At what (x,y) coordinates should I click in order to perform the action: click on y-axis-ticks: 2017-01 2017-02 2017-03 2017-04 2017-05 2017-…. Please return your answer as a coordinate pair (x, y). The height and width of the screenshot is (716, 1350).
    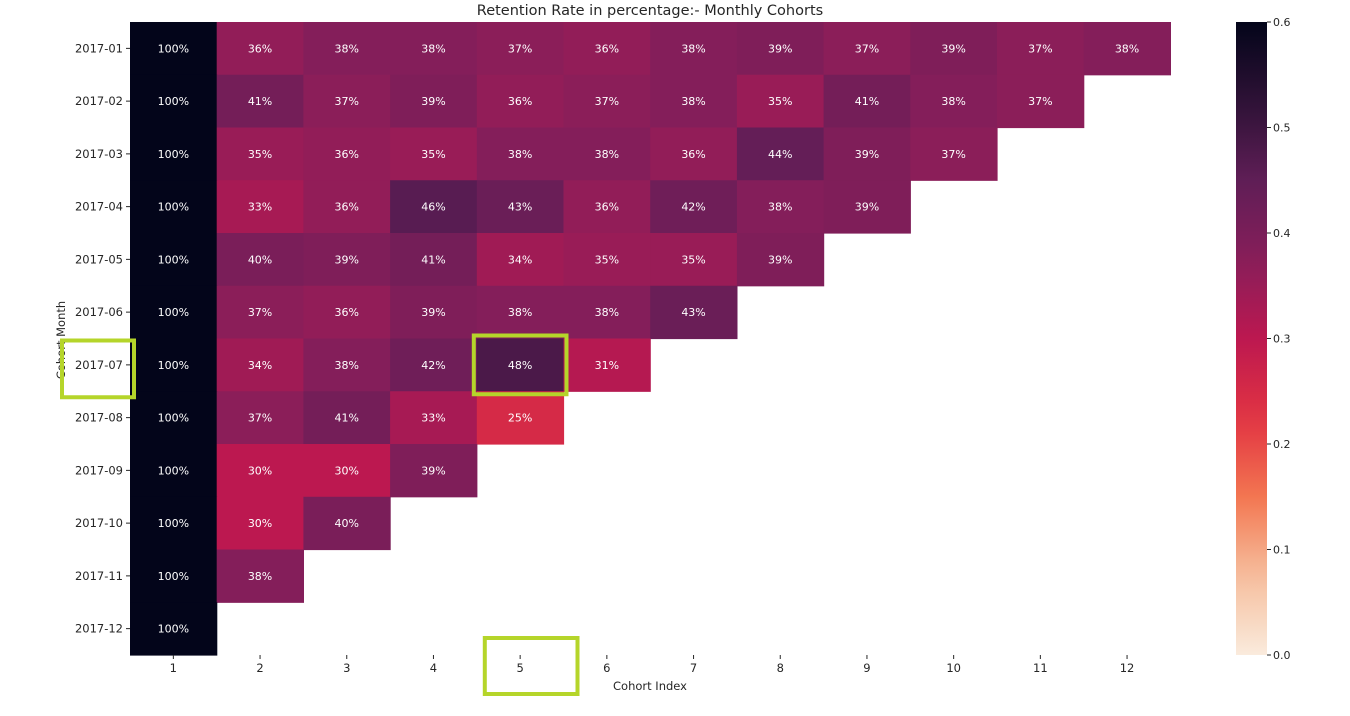
    Looking at the image, I should click on (102, 338).